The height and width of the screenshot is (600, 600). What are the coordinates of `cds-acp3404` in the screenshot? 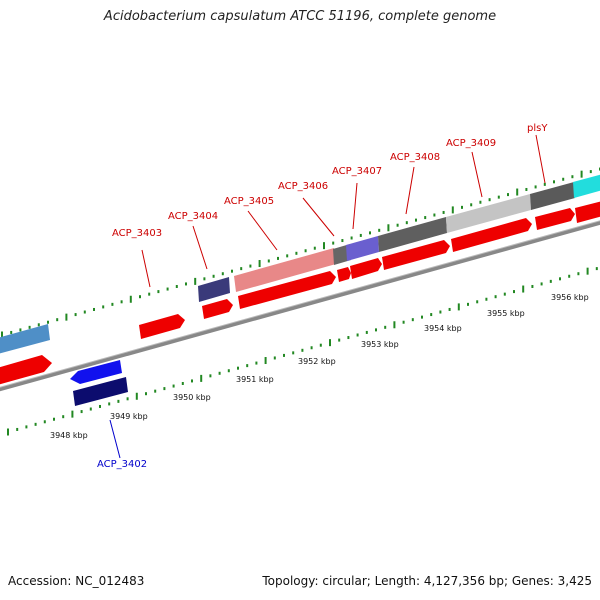 It's located at (217, 309).